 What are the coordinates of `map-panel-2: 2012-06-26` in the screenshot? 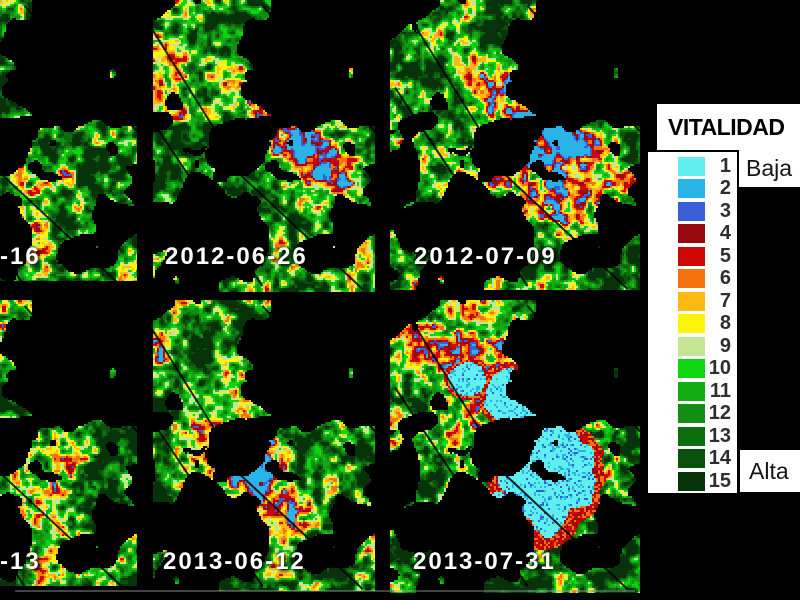 It's located at (264, 146).